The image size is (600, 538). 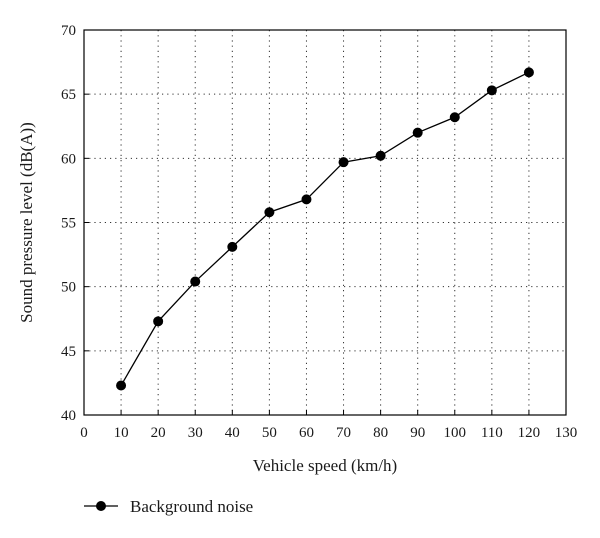 What do you see at coordinates (191, 506) in the screenshot?
I see `legend-label: Background noise` at bounding box center [191, 506].